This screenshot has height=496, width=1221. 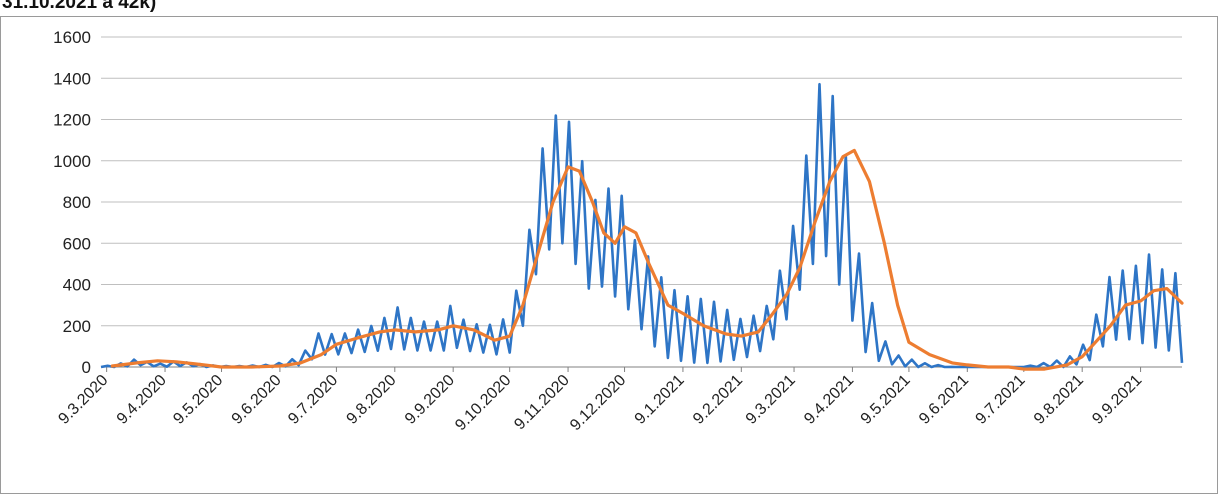 I want to click on x-tick-label: 9.8.2020, so click(x=372, y=400).